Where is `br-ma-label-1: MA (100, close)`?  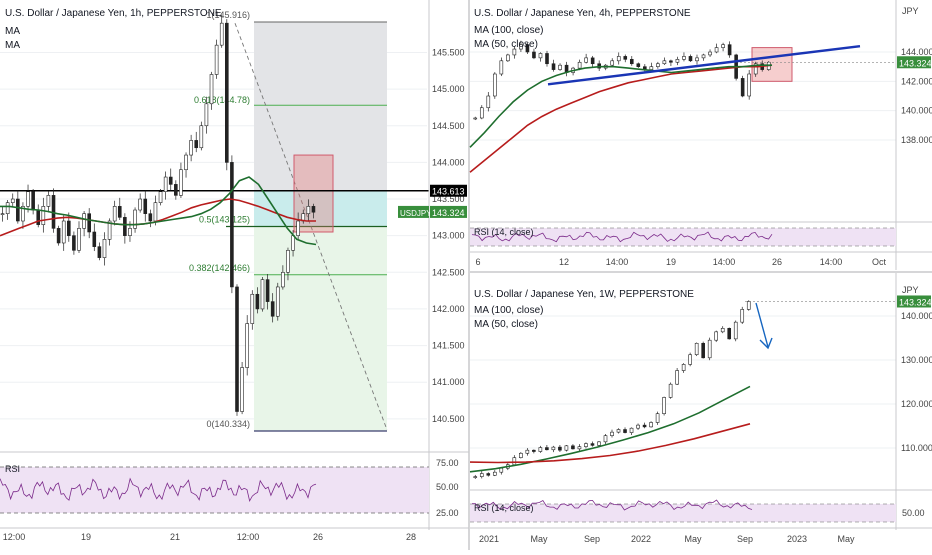 br-ma-label-1: MA (100, close) is located at coordinates (508, 310).